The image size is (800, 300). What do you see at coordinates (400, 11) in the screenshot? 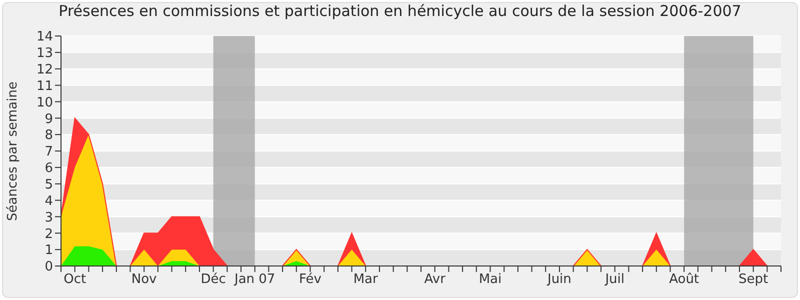
I see `chart-title: Présences en commissions et participation en hémicycle au cours de la session 2006-2007` at bounding box center [400, 11].